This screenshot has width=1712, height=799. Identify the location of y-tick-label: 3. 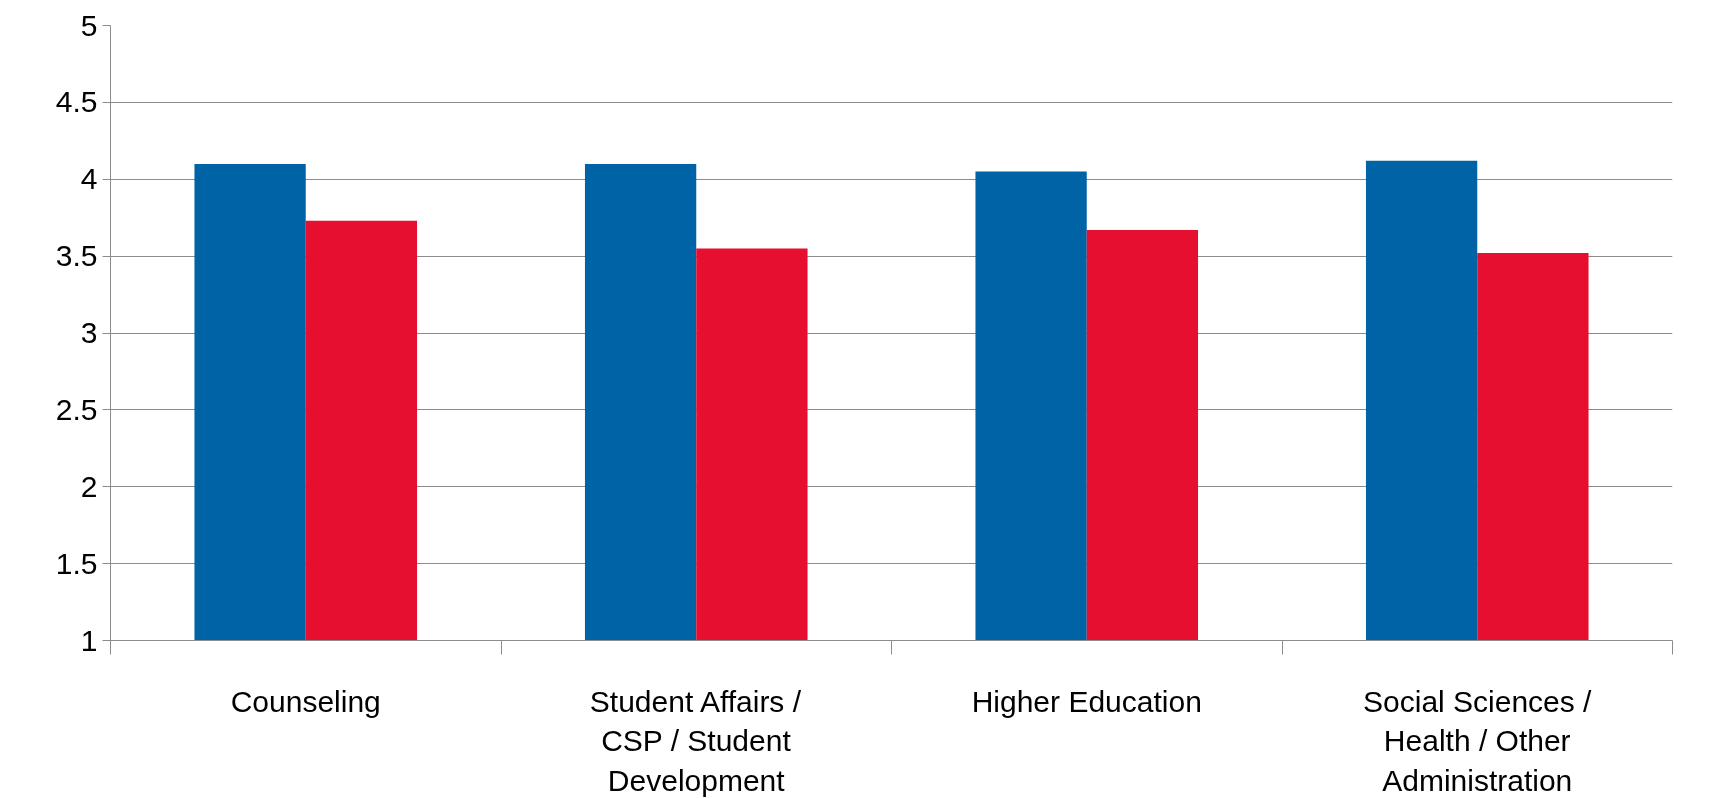
(89, 332).